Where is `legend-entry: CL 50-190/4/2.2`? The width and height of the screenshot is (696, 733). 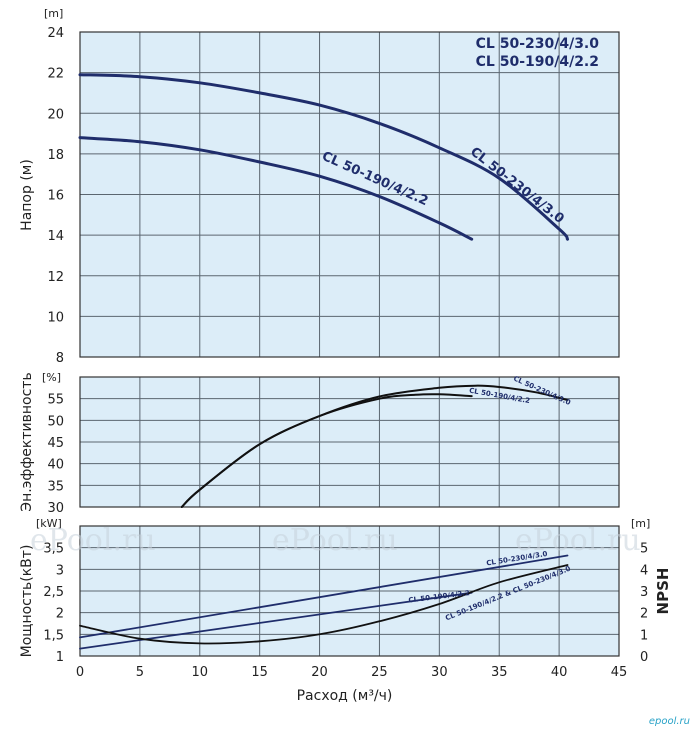 legend-entry: CL 50-190/4/2.2 is located at coordinates (537, 62).